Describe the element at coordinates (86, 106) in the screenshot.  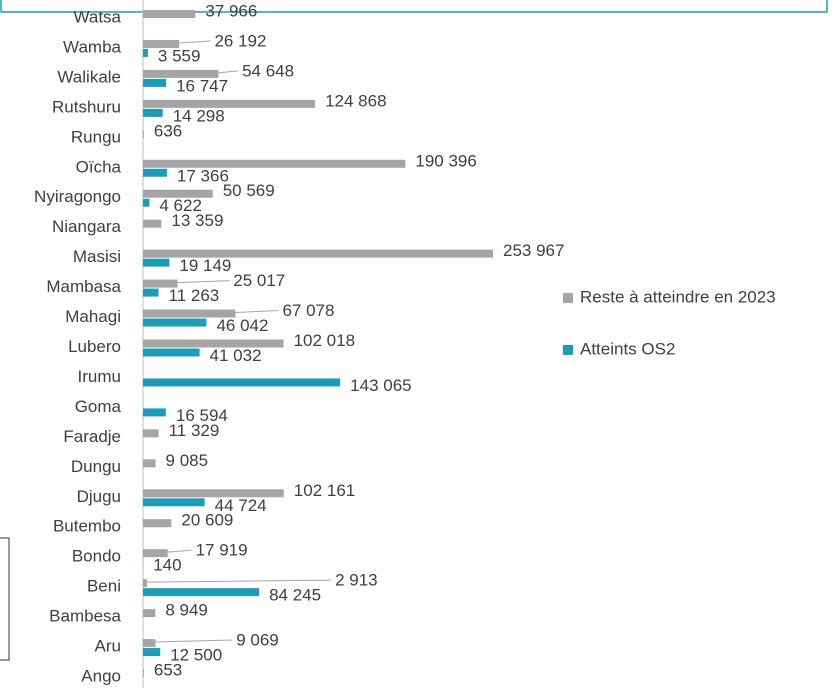
I see `category-label: Rutshuru` at that location.